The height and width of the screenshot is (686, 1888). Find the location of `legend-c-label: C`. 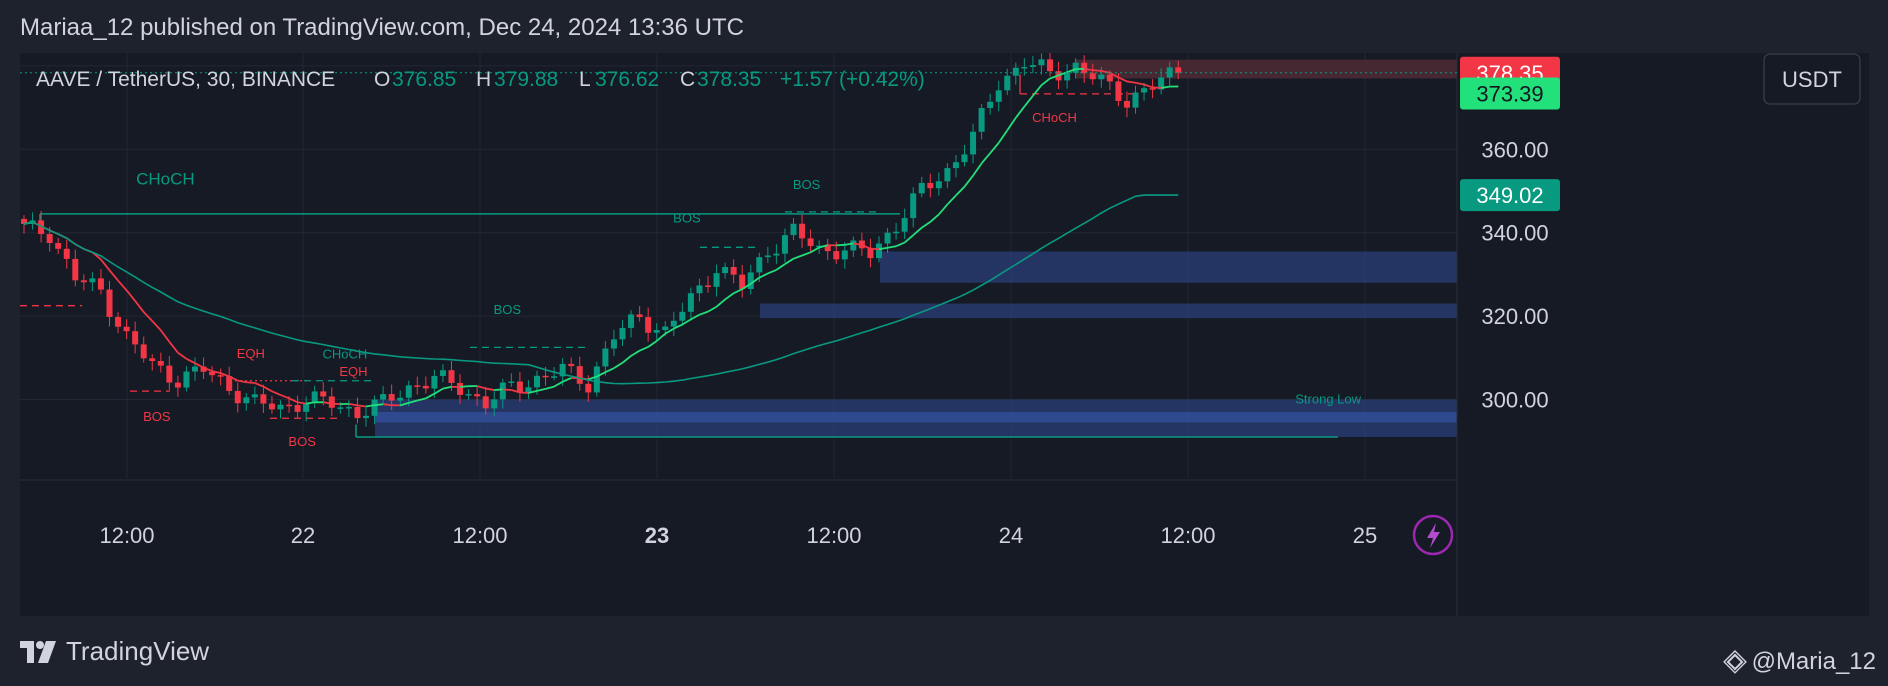

legend-c-label: C is located at coordinates (687, 79).